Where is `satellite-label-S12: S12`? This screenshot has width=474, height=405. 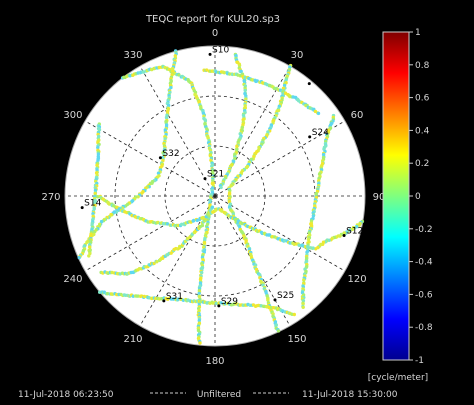 satellite-label-S12: S12 is located at coordinates (354, 231).